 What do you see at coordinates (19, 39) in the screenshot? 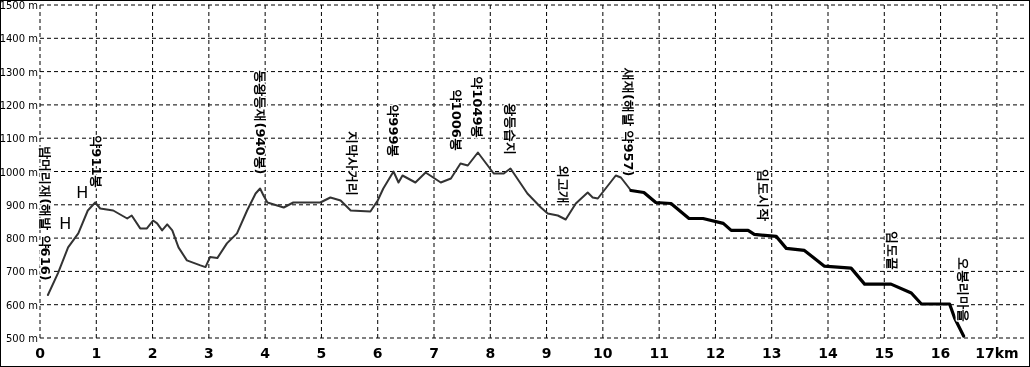
I see `y-tick-label: 1400 m` at bounding box center [19, 39].